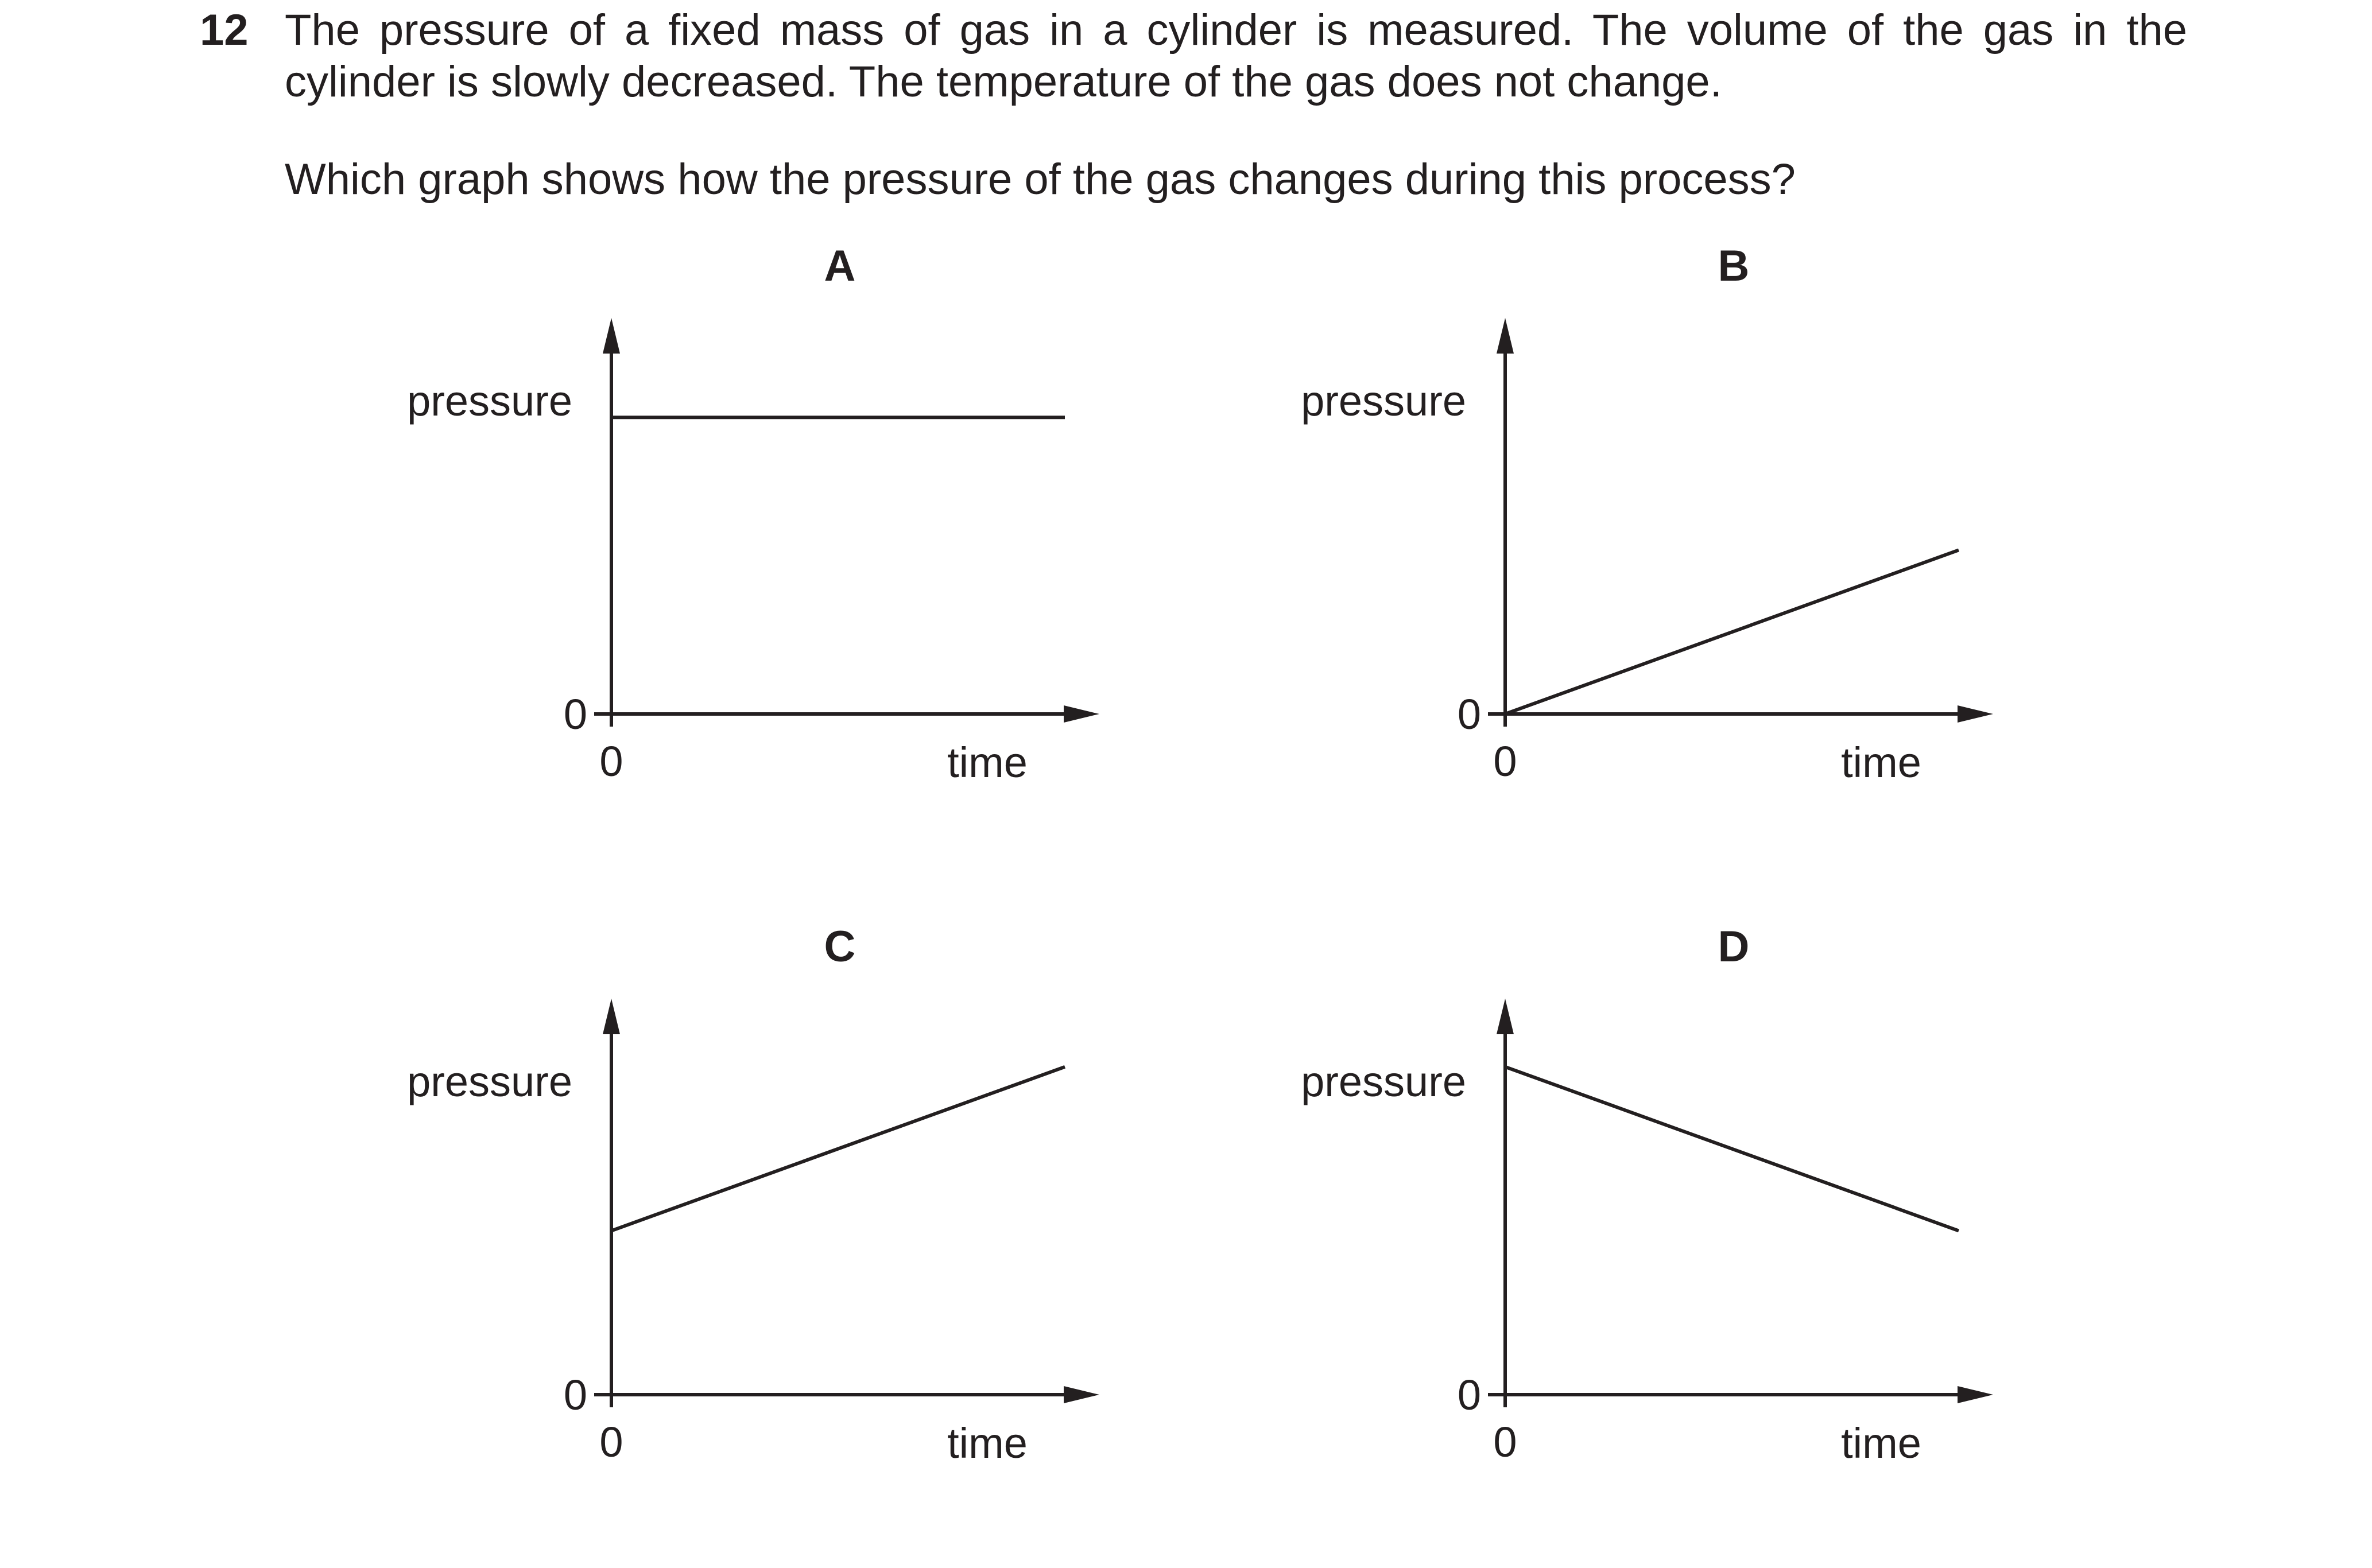  Describe the element at coordinates (1734, 947) in the screenshot. I see `option-label: D` at that location.